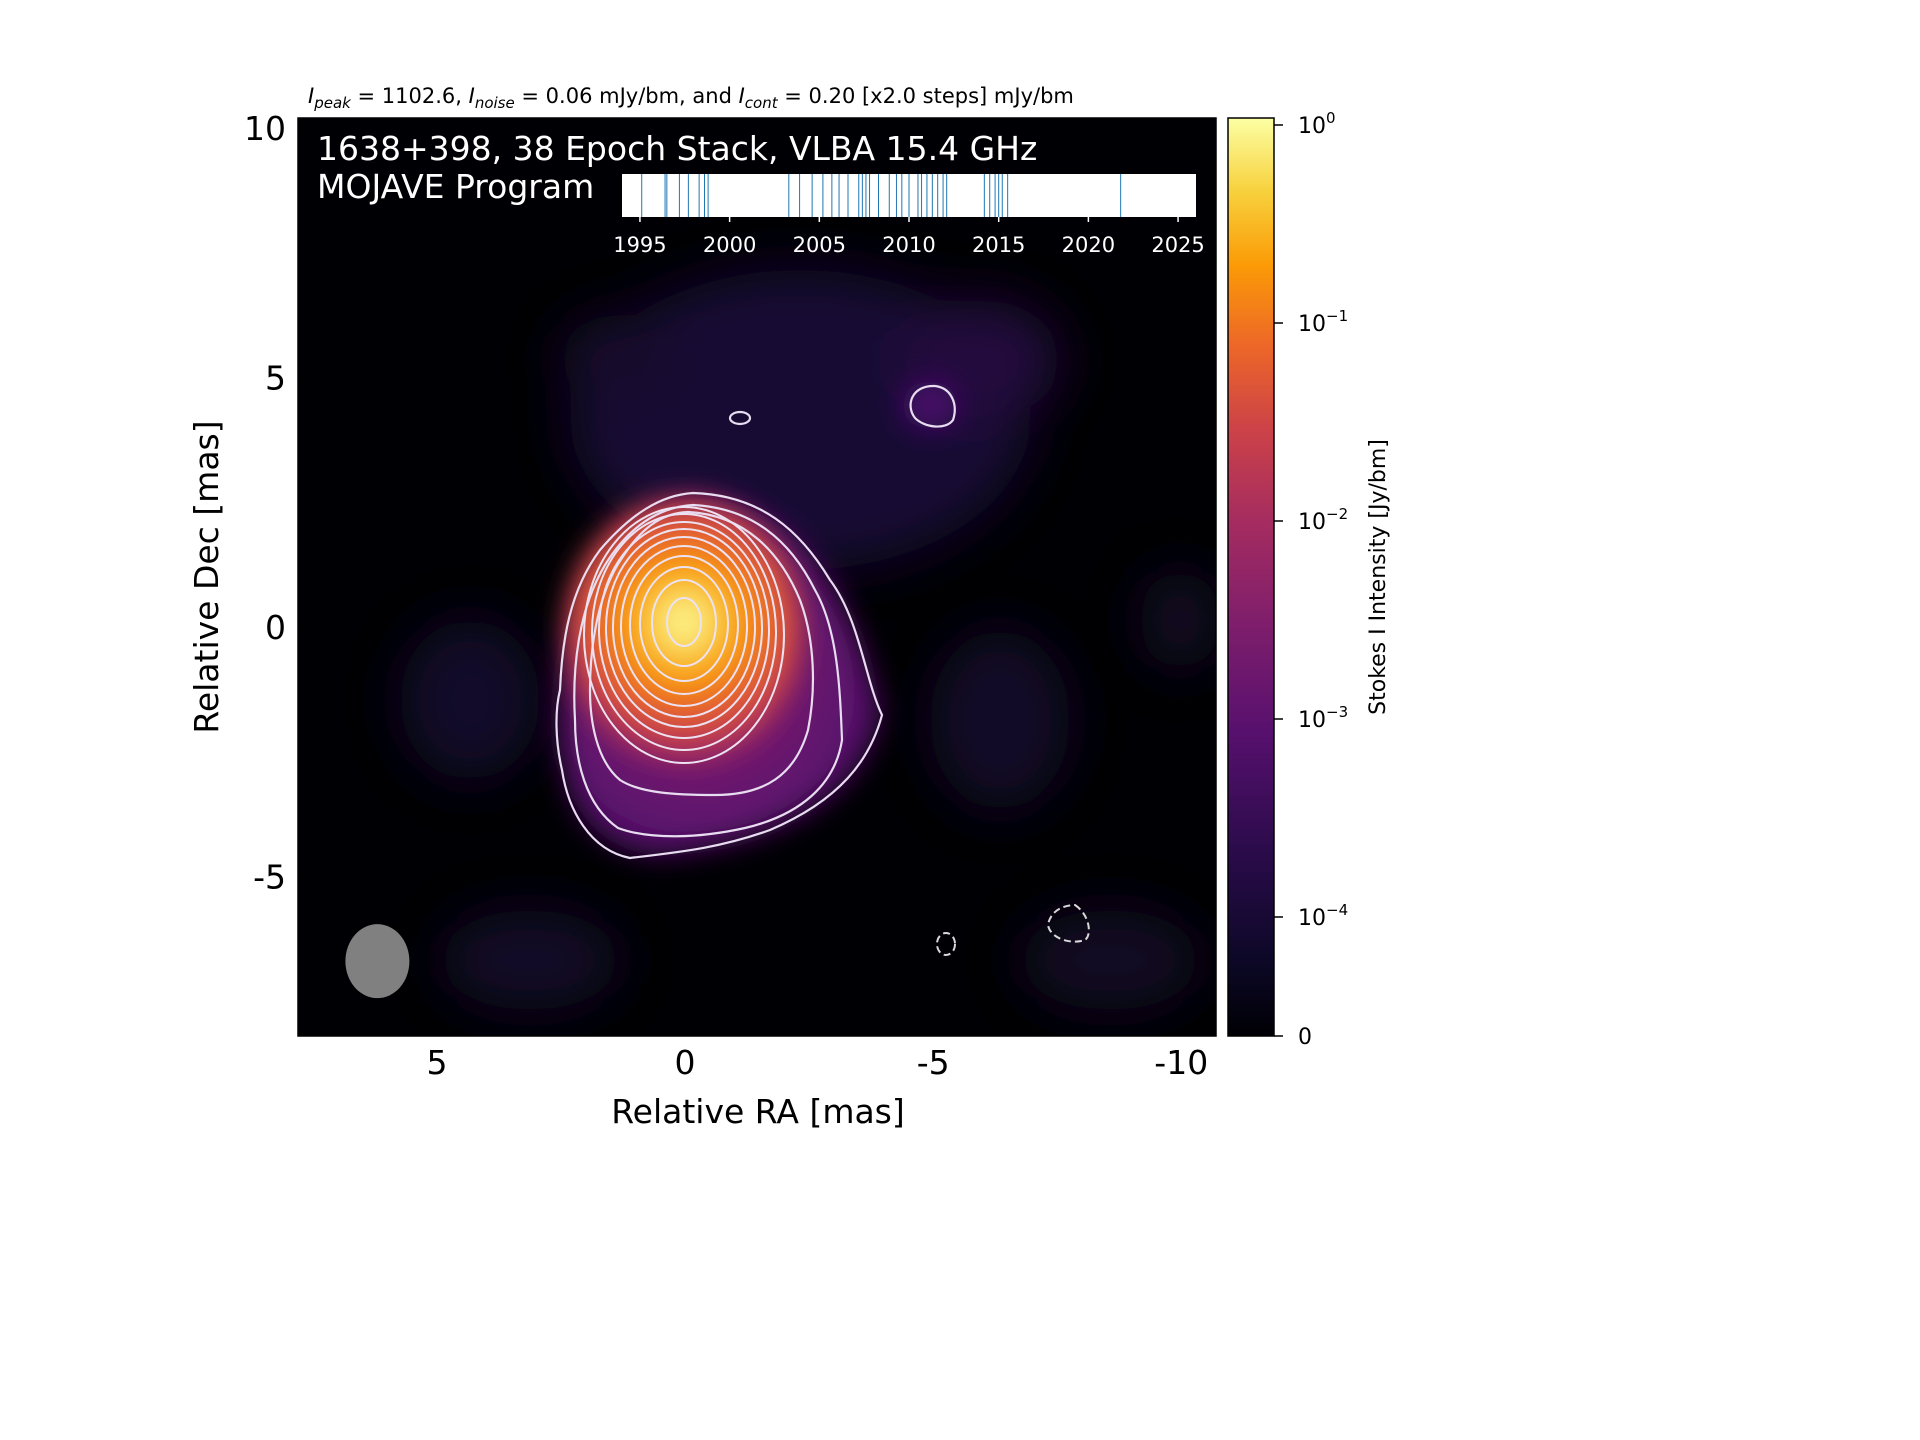  I want to click on y-axis-label: Relative Dec [mas], so click(206, 576).